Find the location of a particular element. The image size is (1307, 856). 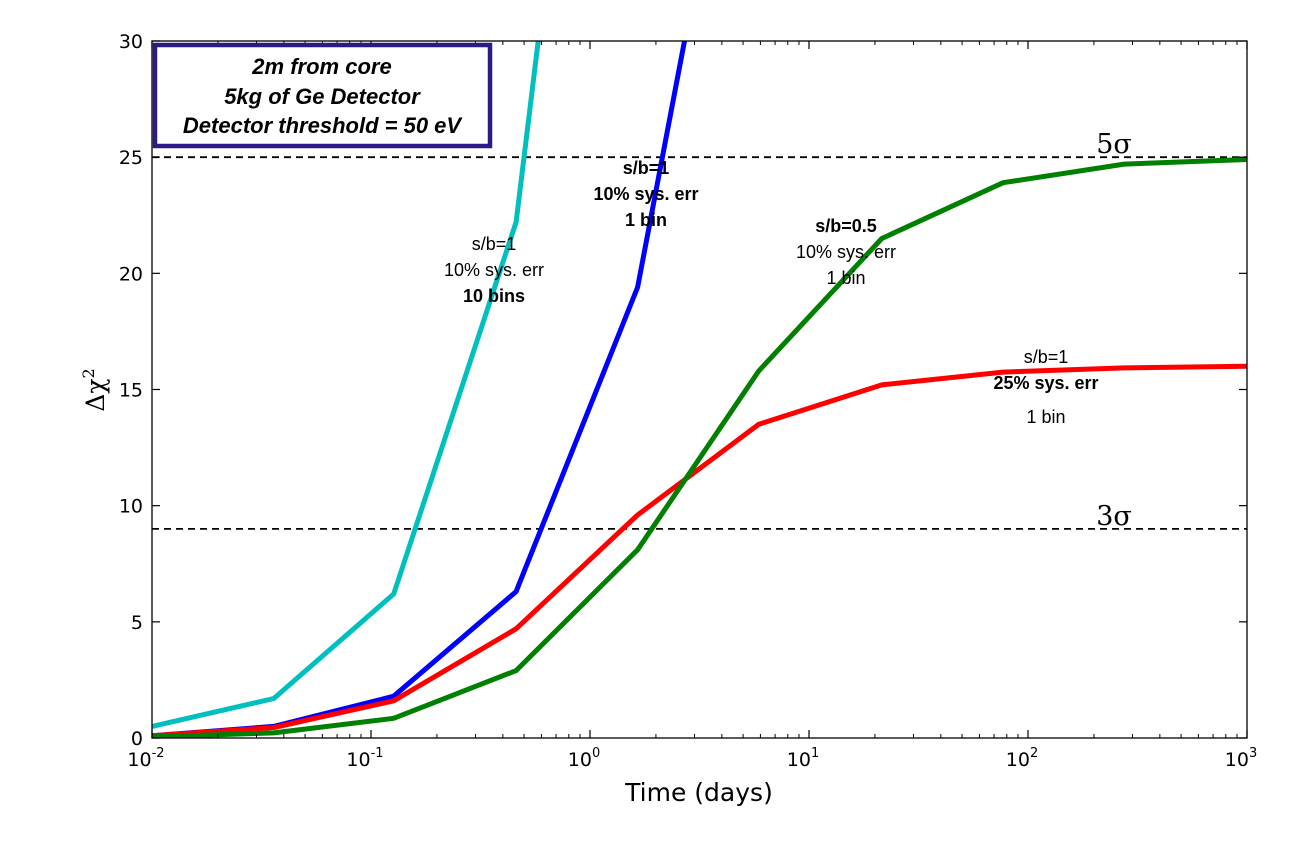

annotation-2-line-0: s/b=0.5 is located at coordinates (846, 226).